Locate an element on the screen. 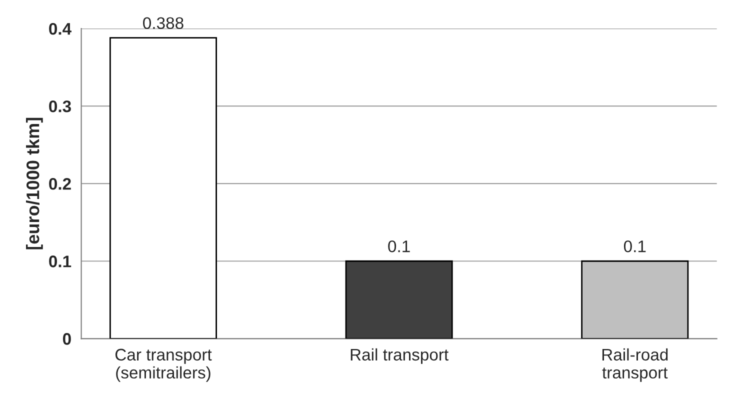  y-tick-label: 0 is located at coordinates (66, 339).